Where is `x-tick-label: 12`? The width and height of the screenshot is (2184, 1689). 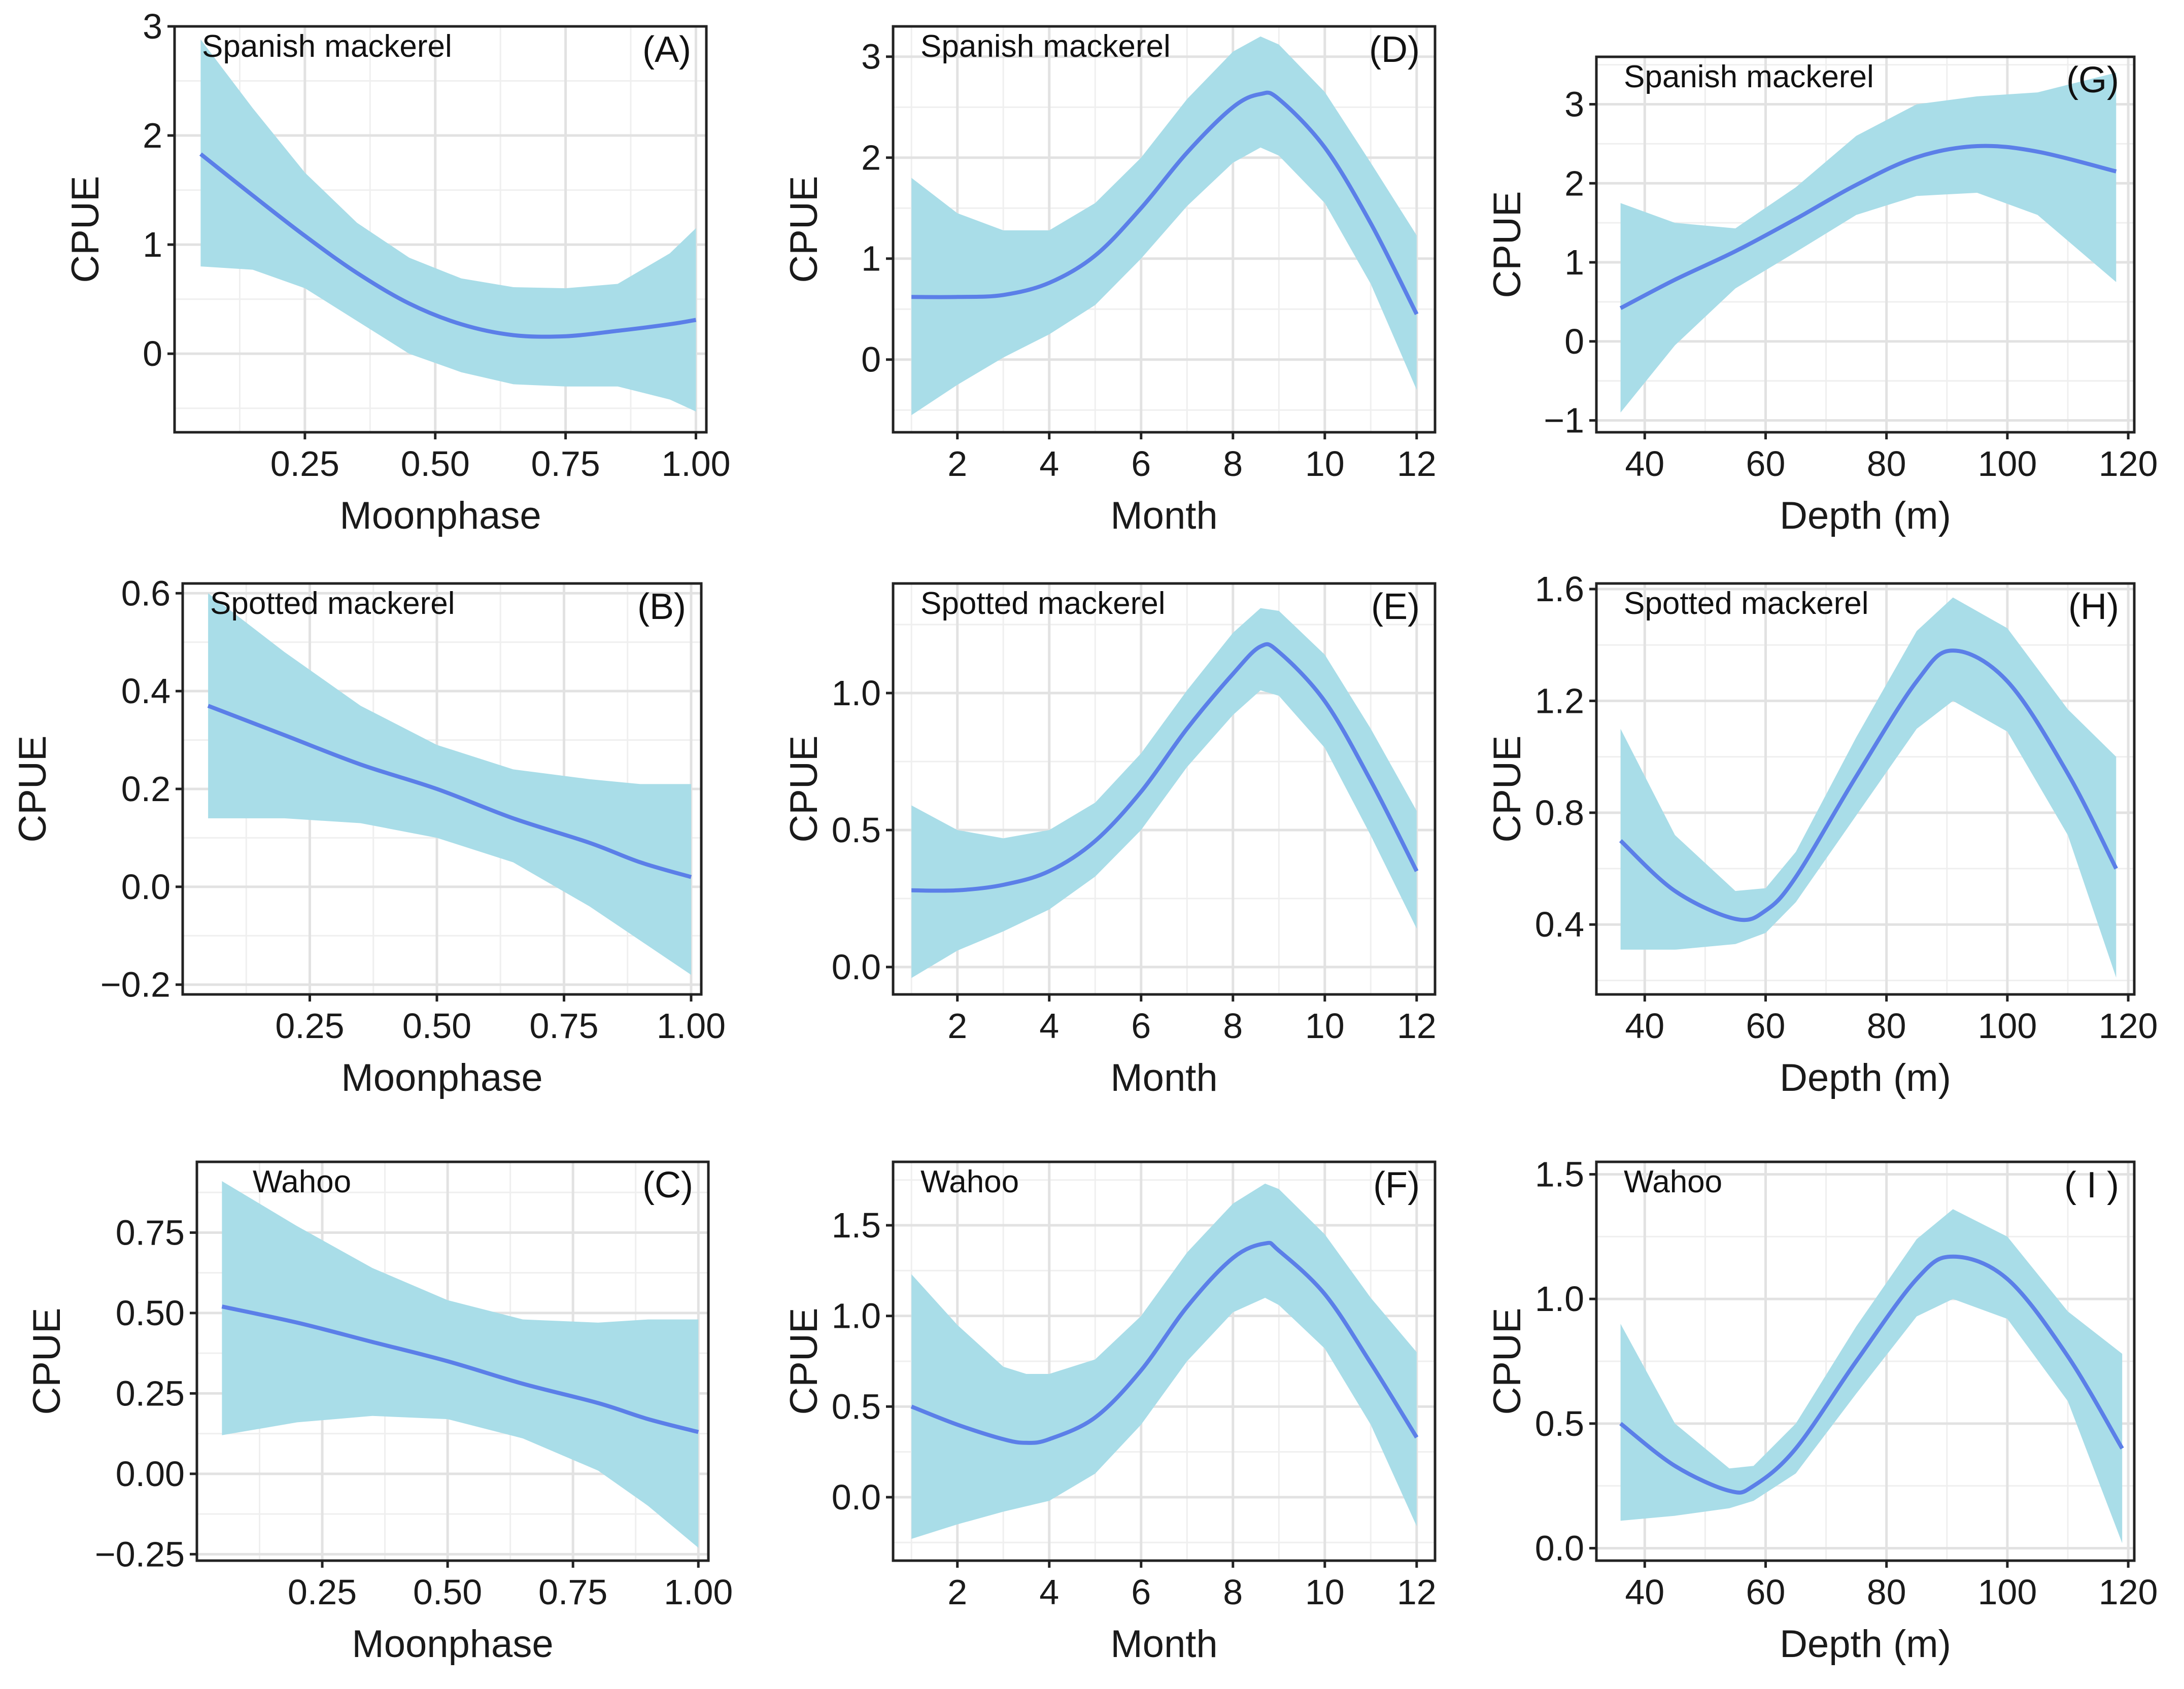 x-tick-label: 12 is located at coordinates (1417, 1026).